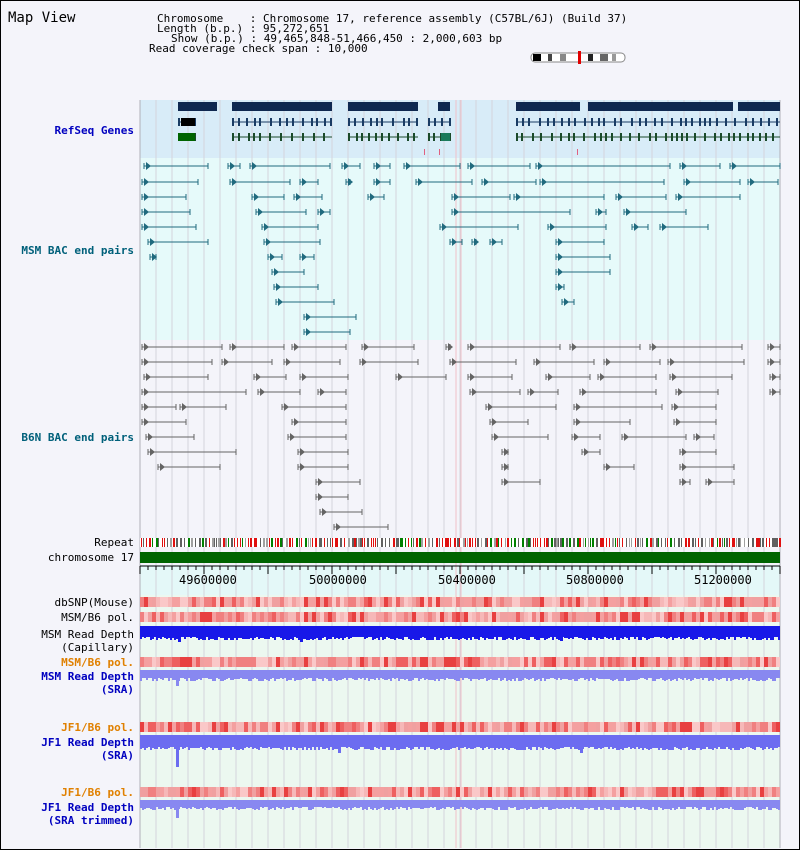 This screenshot has height=850, width=800. I want to click on track-label-jf1-b6-pol-1: JF1/B6 pol., so click(97, 727).